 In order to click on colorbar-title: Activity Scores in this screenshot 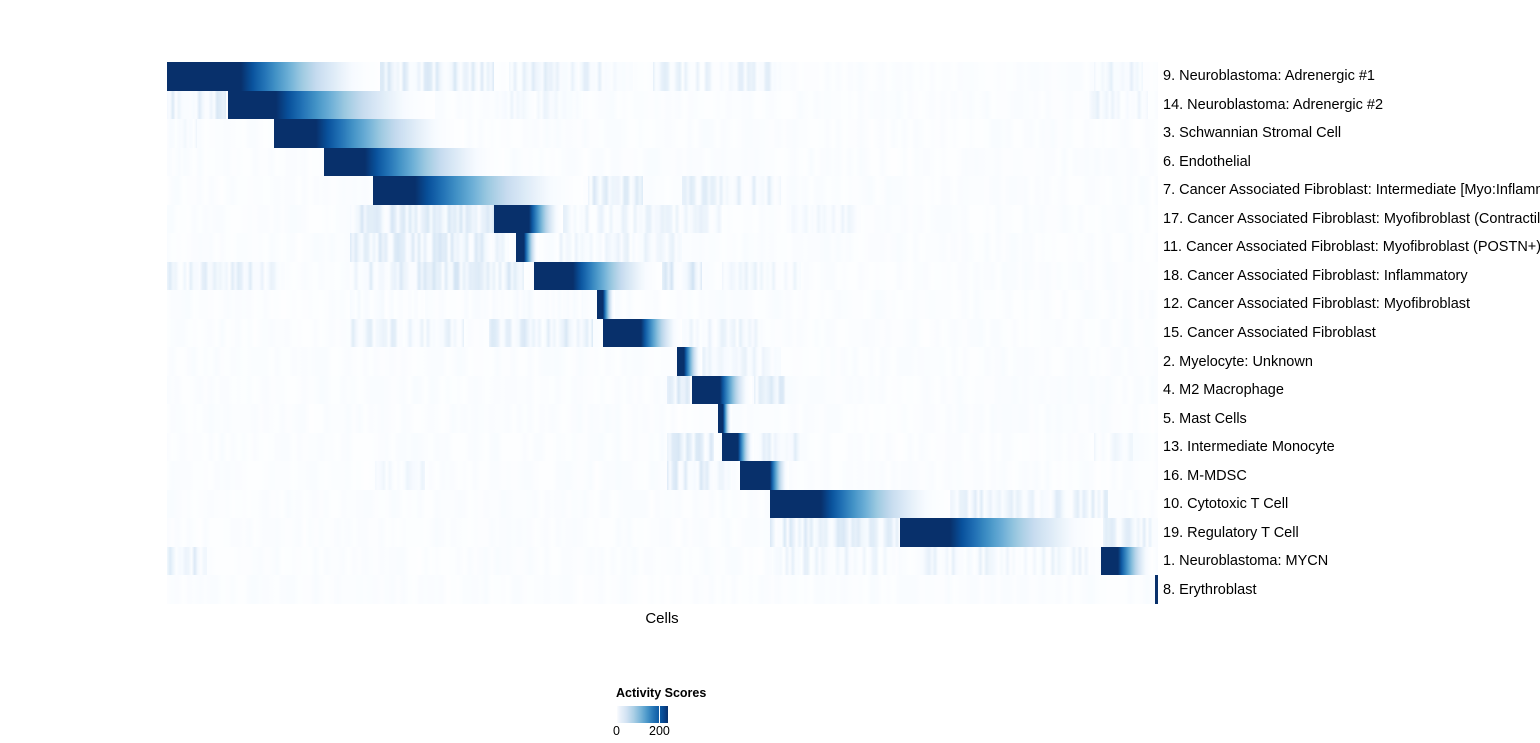, I will do `click(661, 693)`.